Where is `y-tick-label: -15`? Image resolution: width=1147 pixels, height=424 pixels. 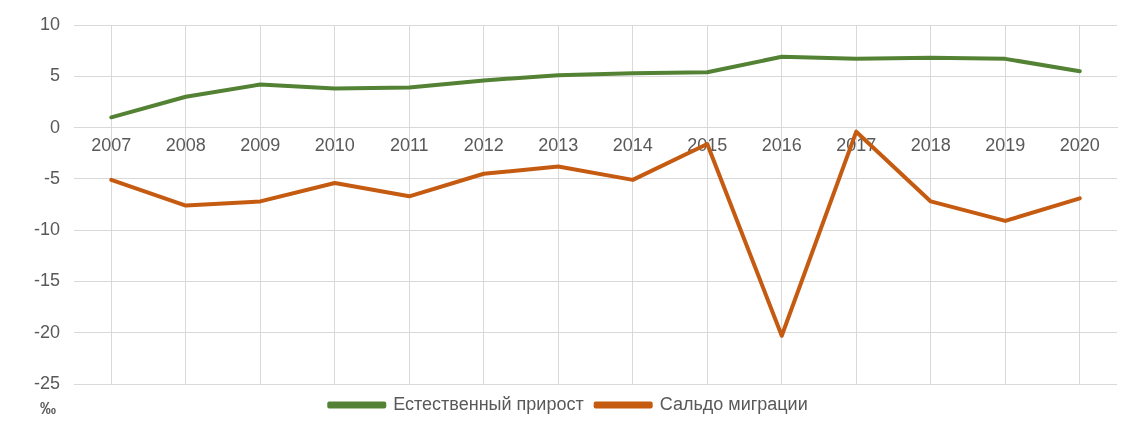 y-tick-label: -15 is located at coordinates (47, 280).